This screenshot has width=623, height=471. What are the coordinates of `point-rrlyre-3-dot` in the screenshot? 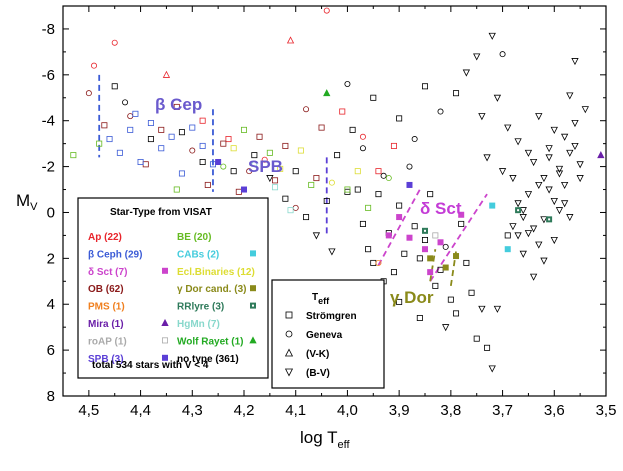 It's located at (425, 230).